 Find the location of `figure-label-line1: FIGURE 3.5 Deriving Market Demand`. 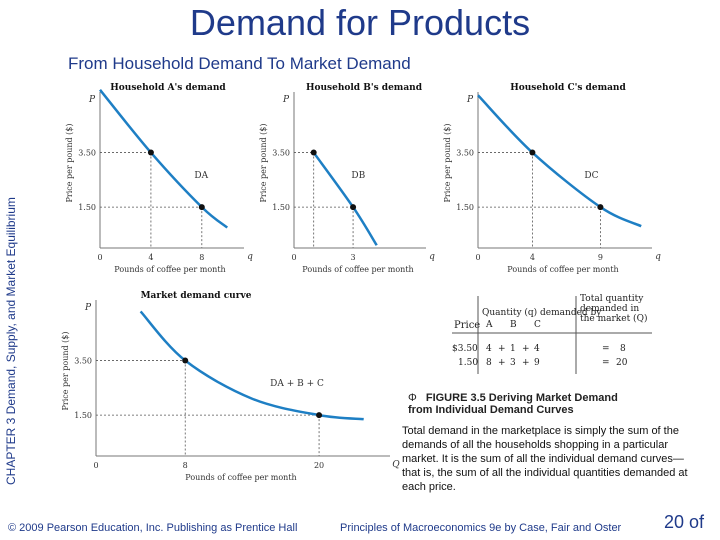

figure-label-line1: FIGURE 3.5 Deriving Market Demand is located at coordinates (521, 398).